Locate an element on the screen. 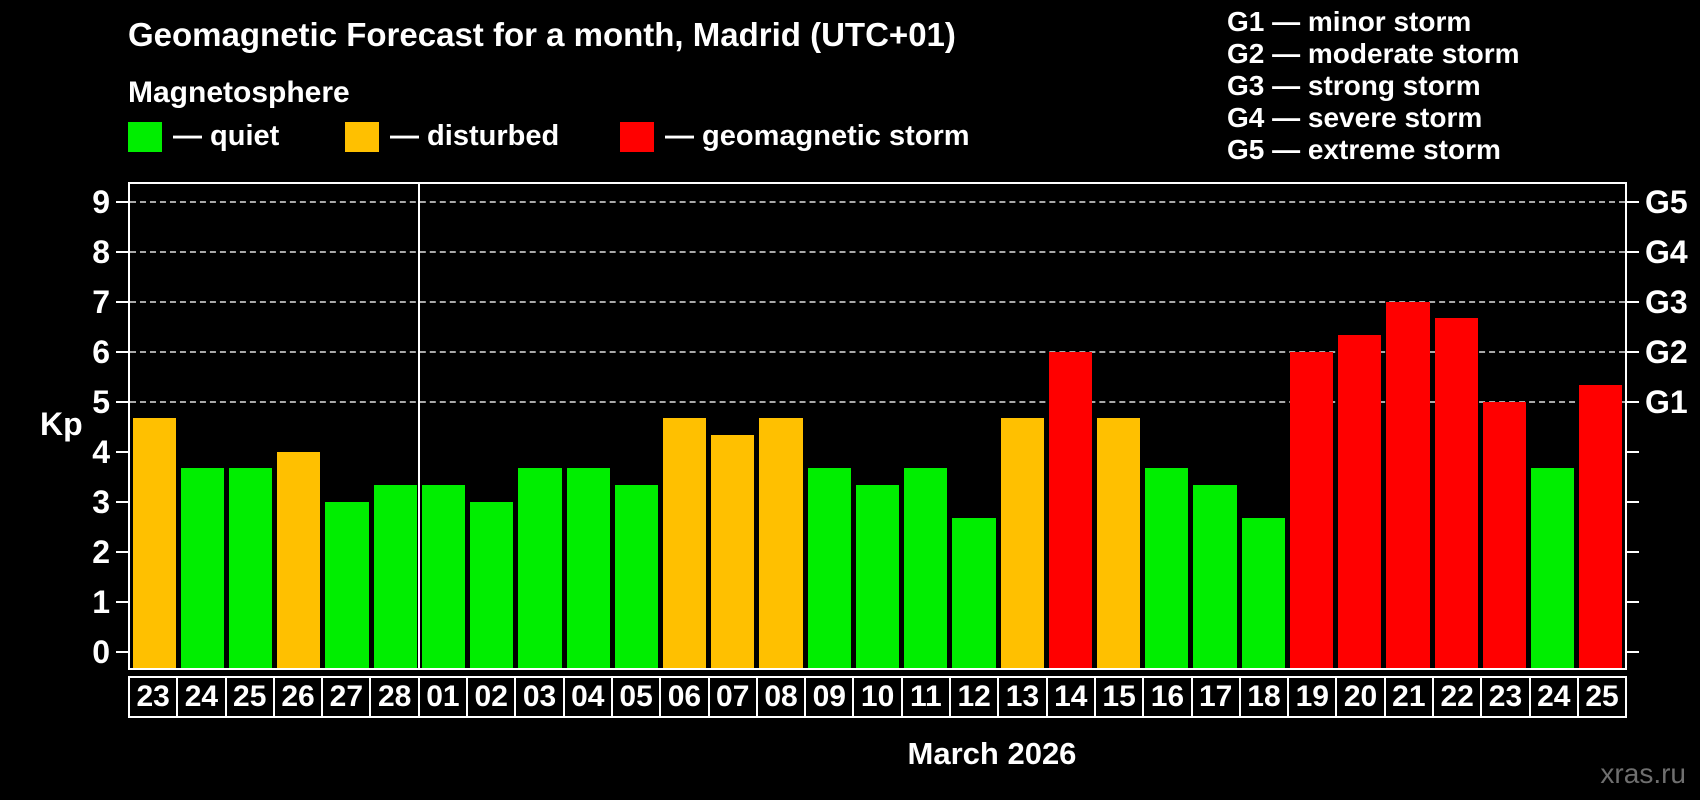 The image size is (1700, 800). legend-item-disturbed: — disturbed is located at coordinates (452, 136).